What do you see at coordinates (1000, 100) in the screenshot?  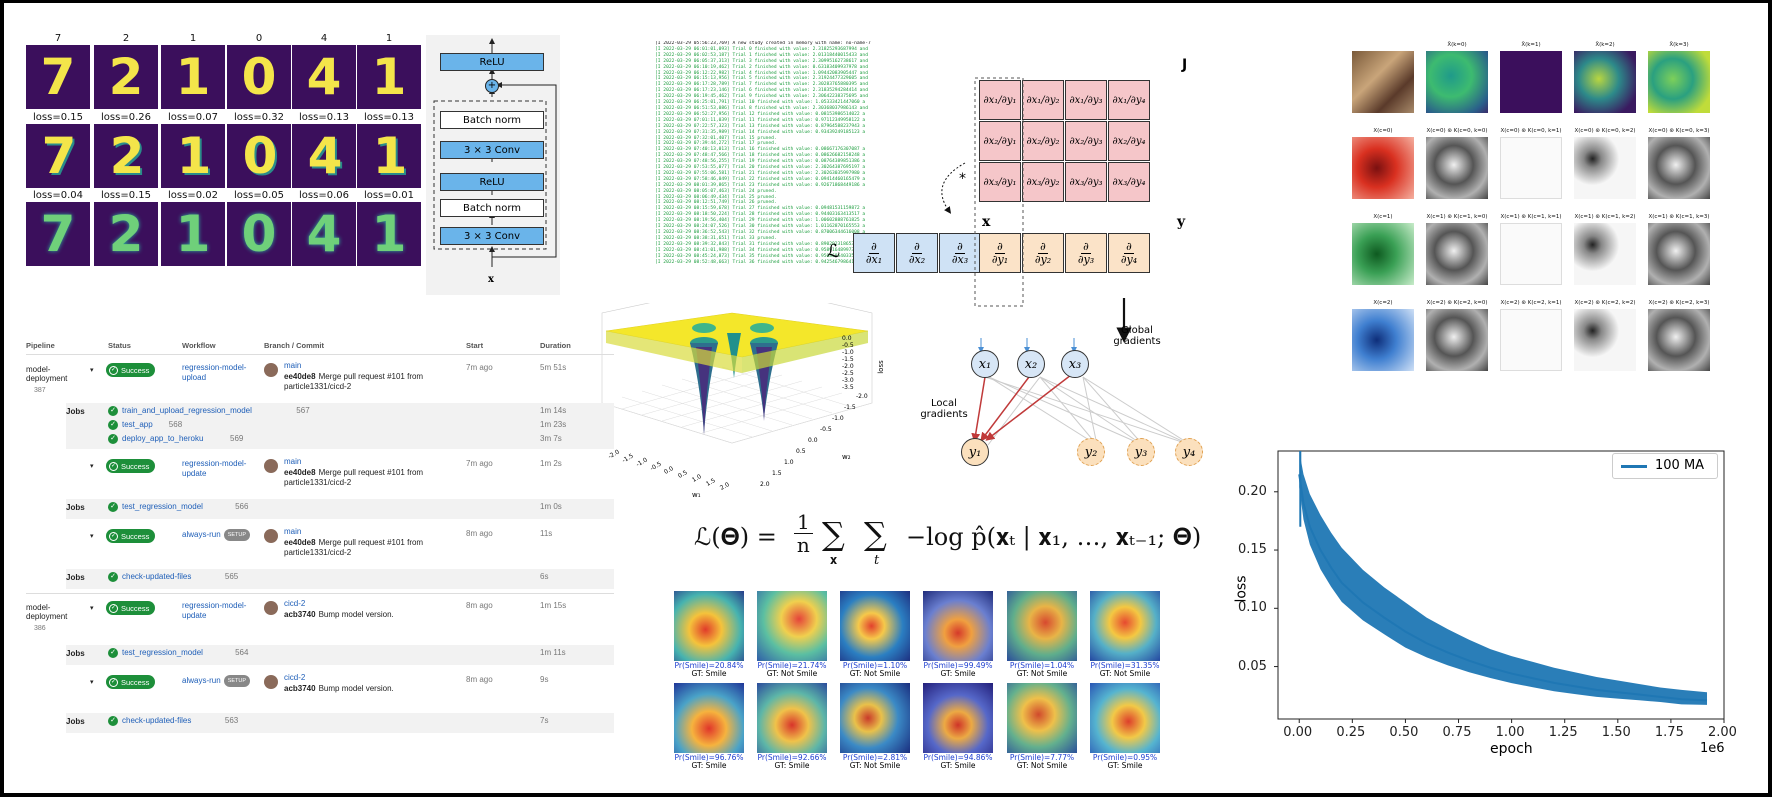 I see `jacobian-cell: ∂x₁/∂y₁` at bounding box center [1000, 100].